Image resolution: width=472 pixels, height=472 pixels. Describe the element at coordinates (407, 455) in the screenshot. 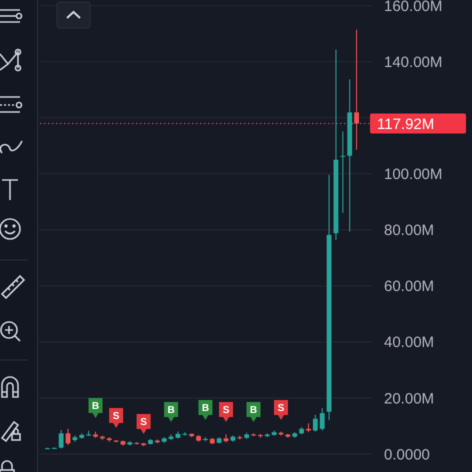

I see `y-tick-label: 0.0000` at that location.